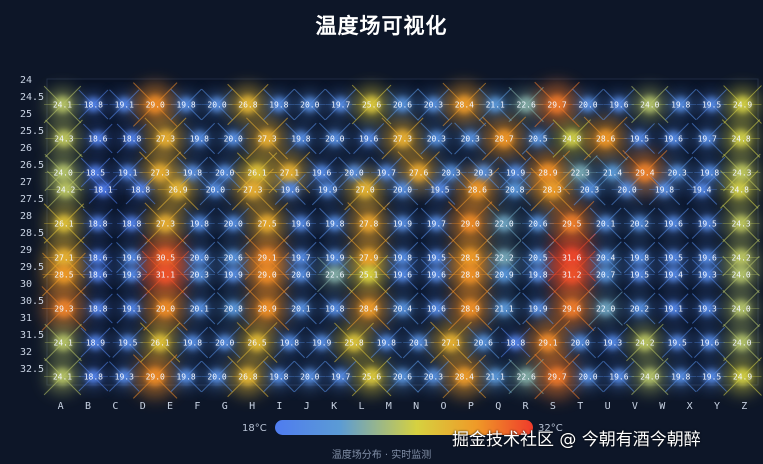 Image resolution: width=763 pixels, height=464 pixels. Describe the element at coordinates (178, 189) in the screenshot. I see `heatmap-cell: 26.9` at that location.